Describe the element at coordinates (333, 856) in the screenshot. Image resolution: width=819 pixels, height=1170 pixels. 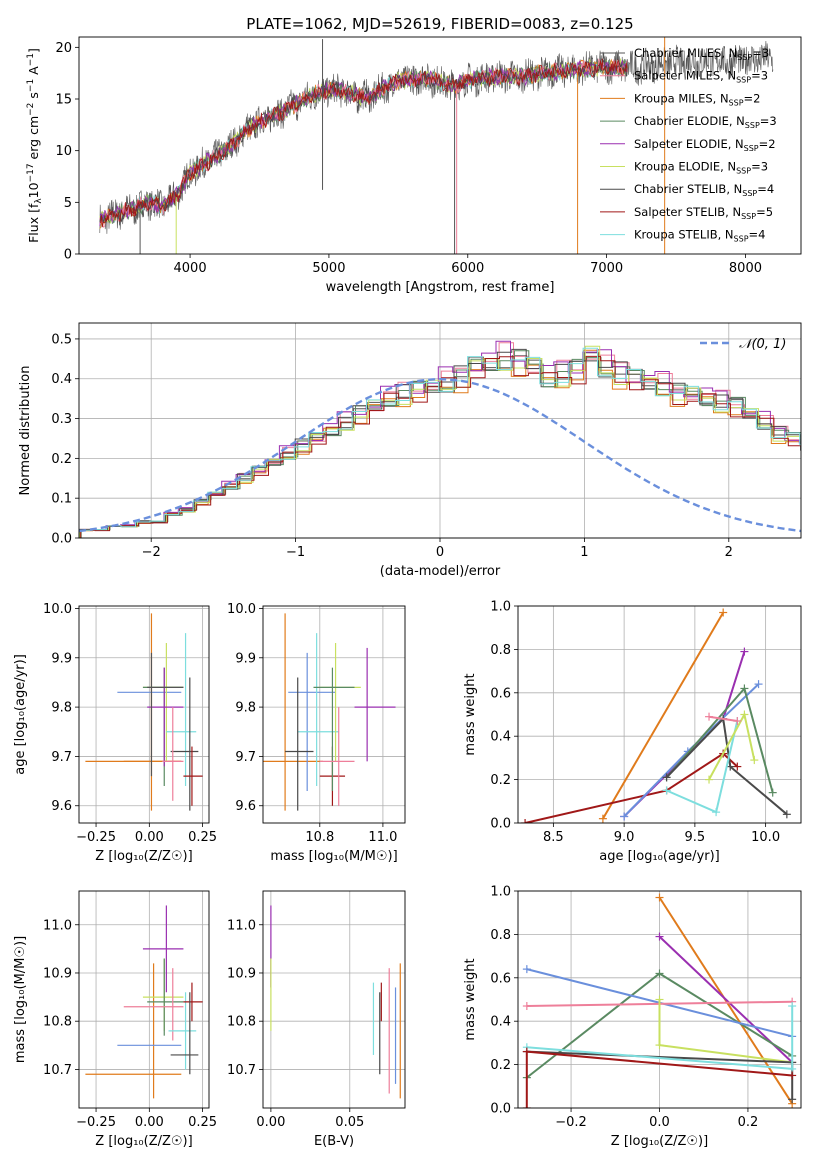
I see `x-axis-label: mass [log₁₀(M/M☉)]` at that location.